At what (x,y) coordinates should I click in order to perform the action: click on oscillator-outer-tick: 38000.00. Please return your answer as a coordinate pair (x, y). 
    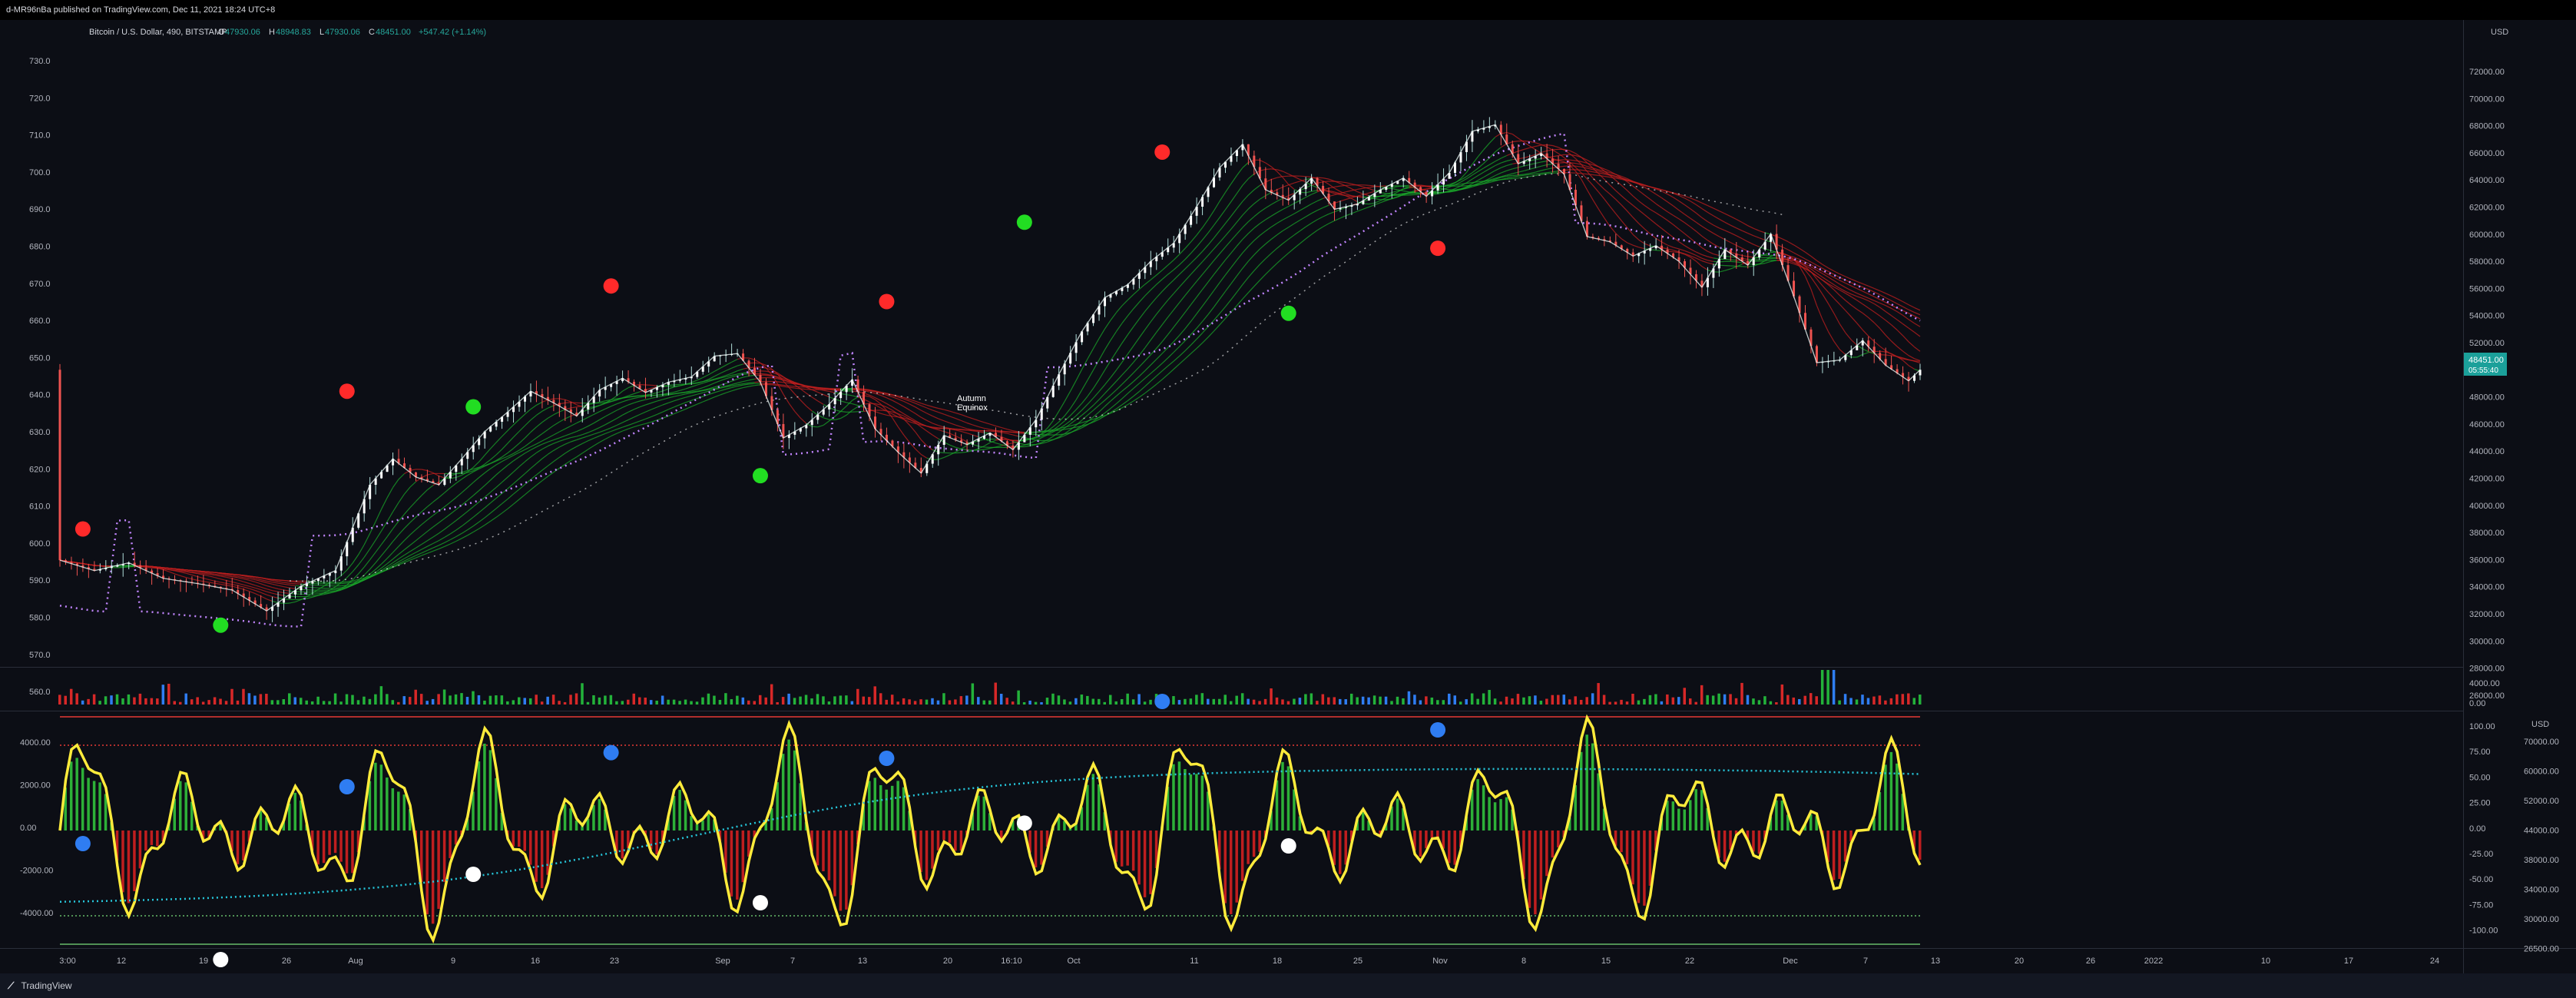
    Looking at the image, I should click on (2541, 860).